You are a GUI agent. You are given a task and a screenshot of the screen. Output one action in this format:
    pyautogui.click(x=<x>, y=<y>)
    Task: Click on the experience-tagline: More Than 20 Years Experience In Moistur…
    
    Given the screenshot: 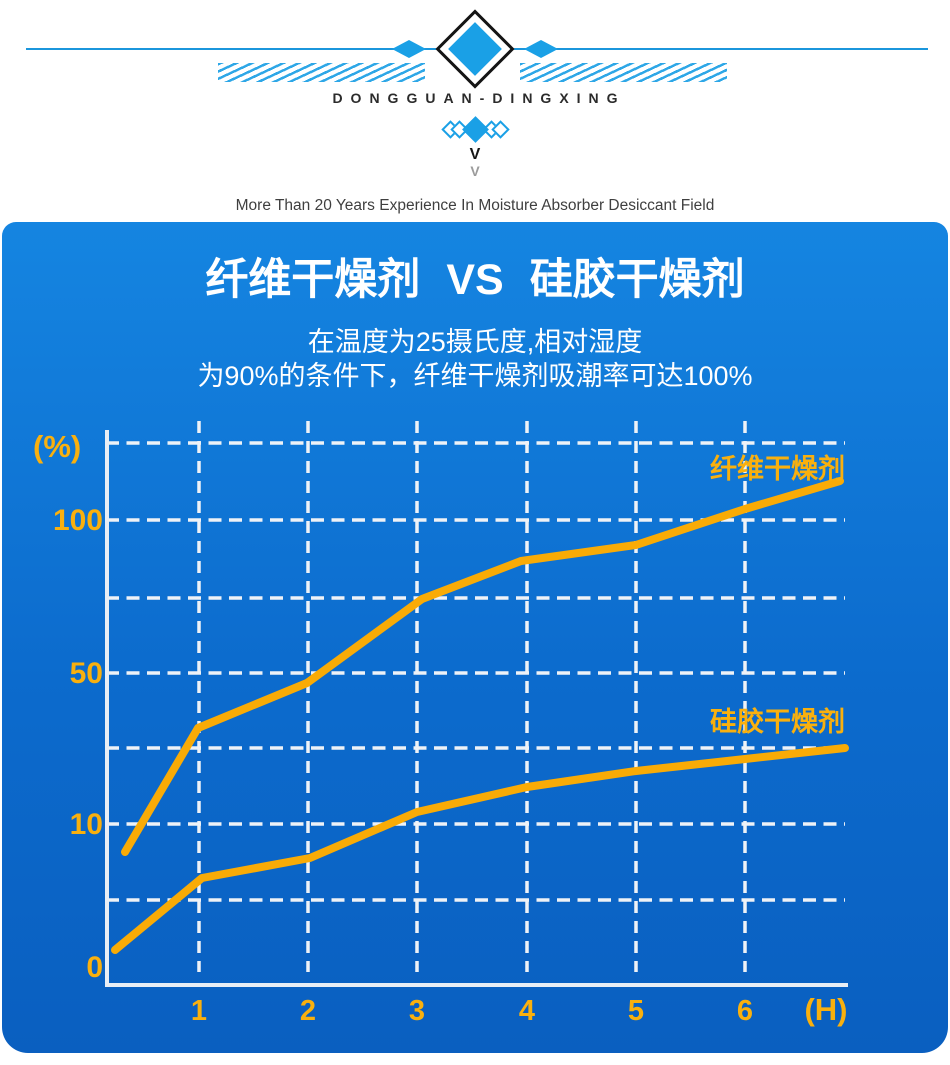 What is the action you would take?
    pyautogui.click(x=475, y=205)
    